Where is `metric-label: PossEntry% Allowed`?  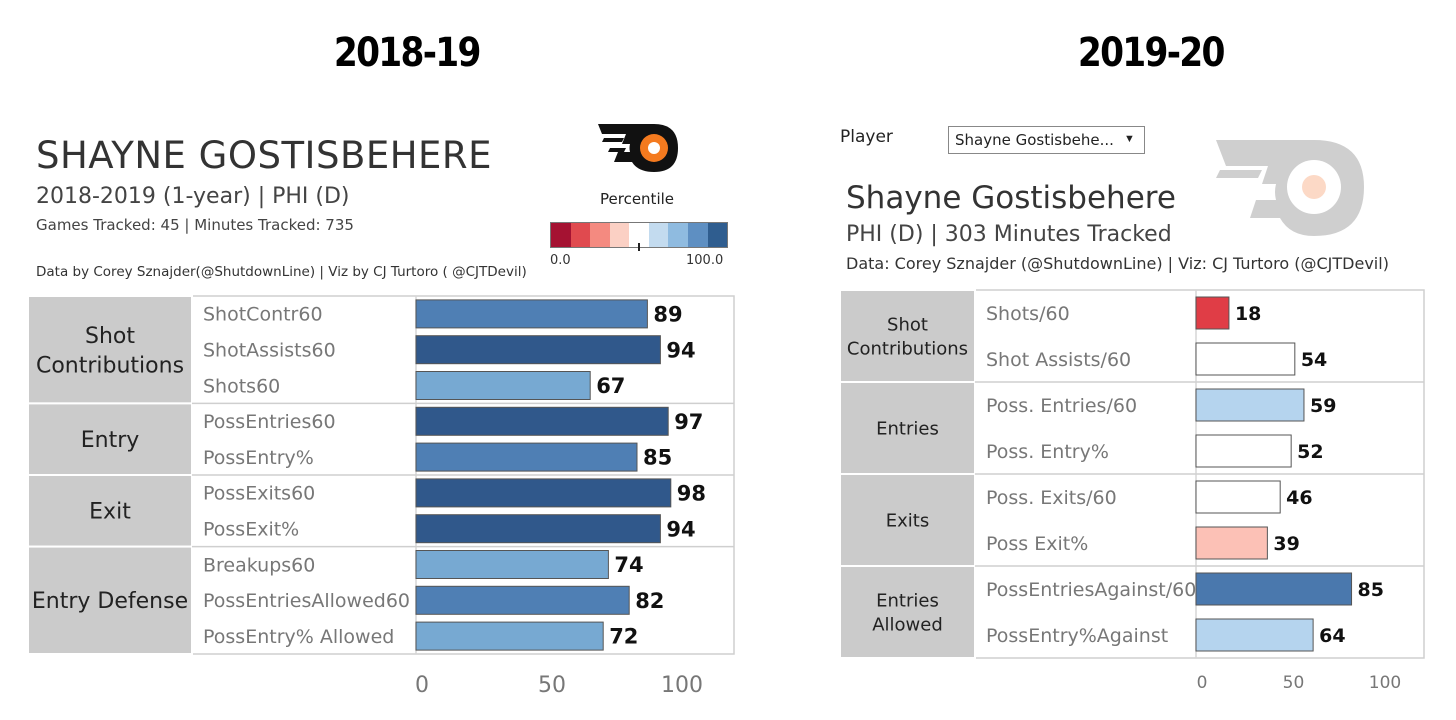
metric-label: PossEntry% Allowed is located at coordinates (298, 637).